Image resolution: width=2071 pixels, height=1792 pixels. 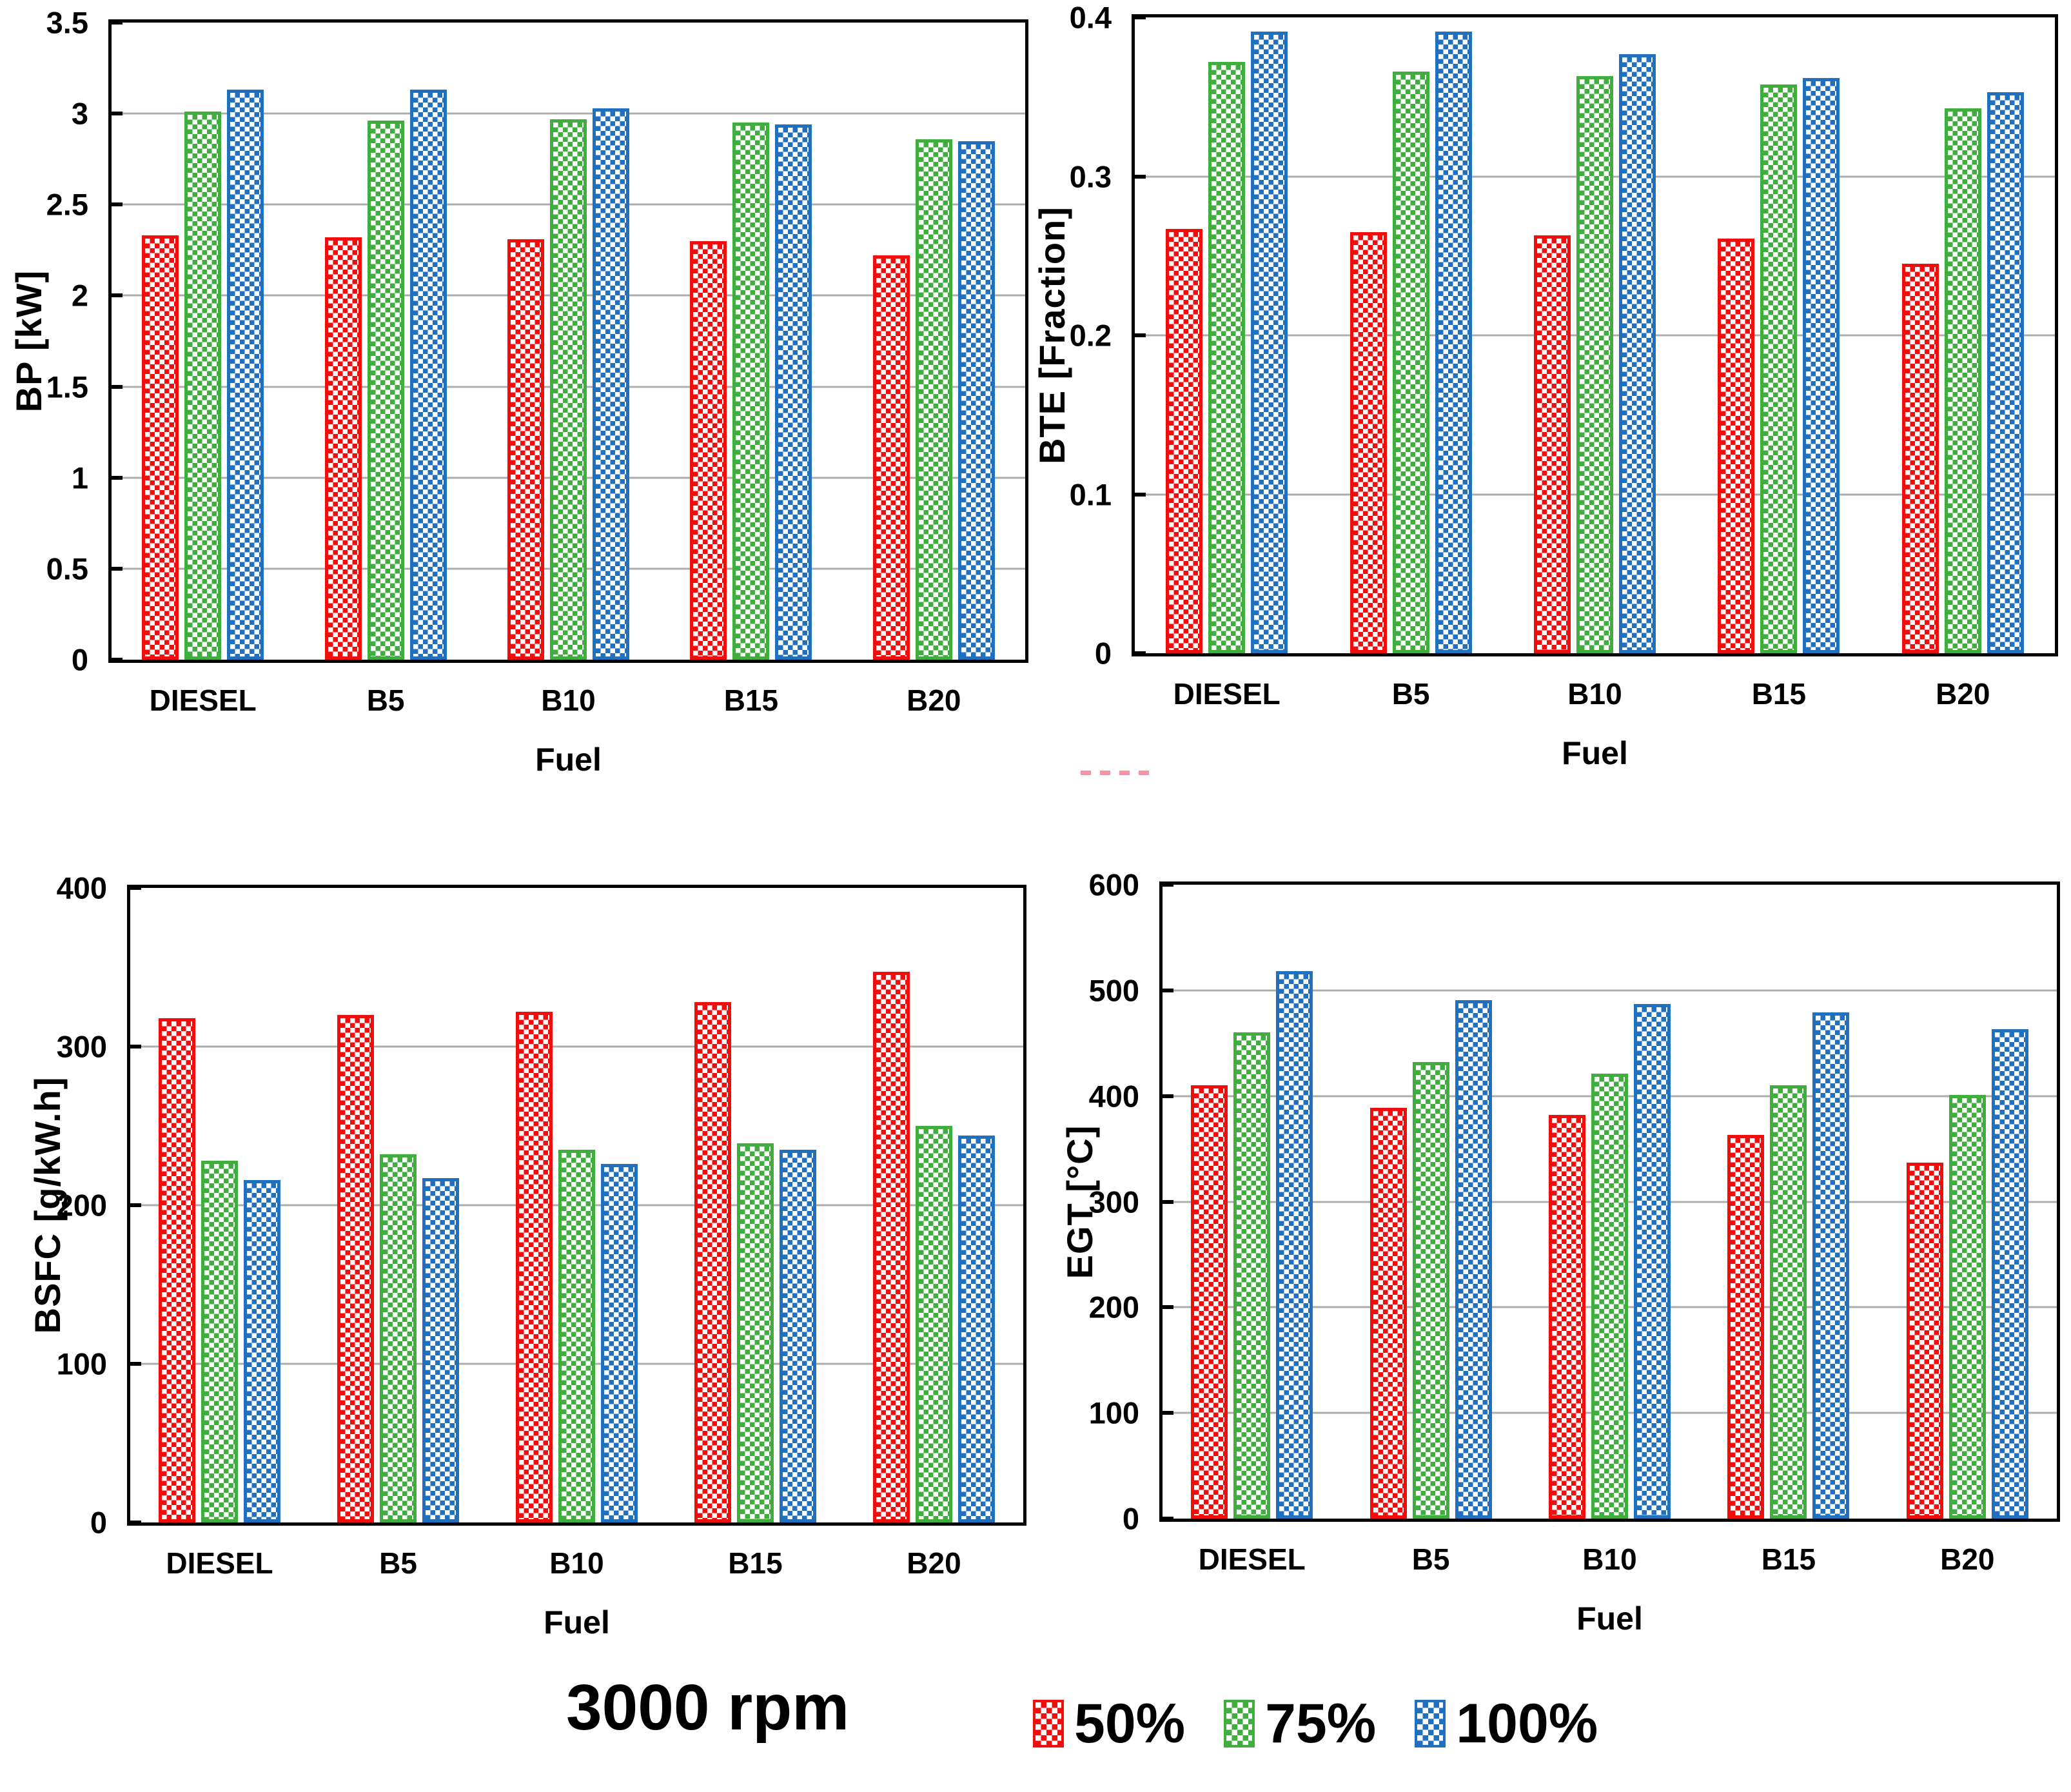 What do you see at coordinates (1610, 1618) in the screenshot?
I see `egt-x-axis-title: Fuel` at bounding box center [1610, 1618].